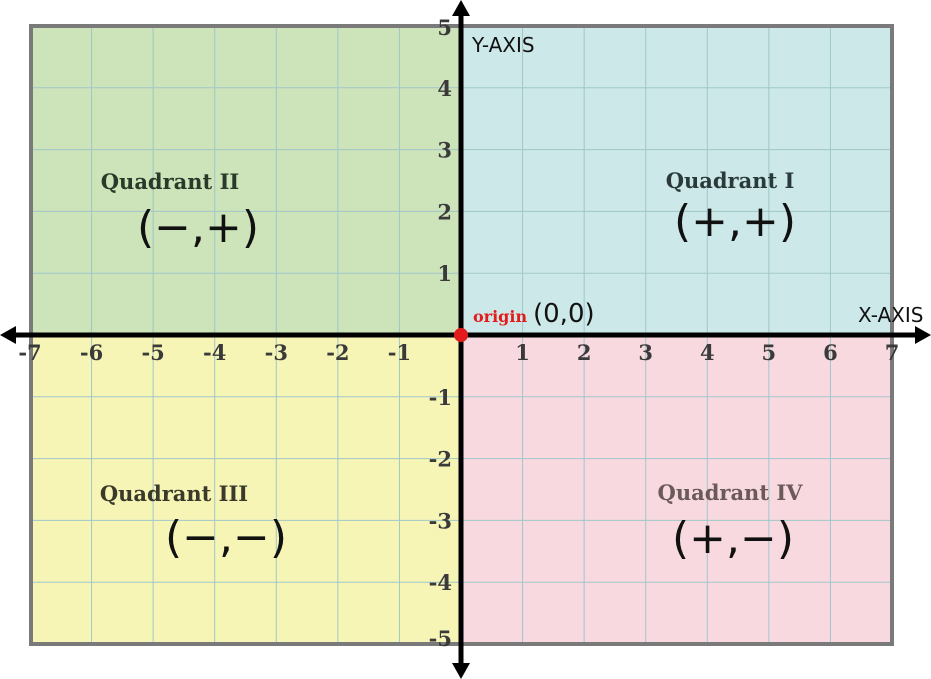 This screenshot has height=679, width=931. What do you see at coordinates (461, 8) in the screenshot?
I see `y-axis-up-arrow` at bounding box center [461, 8].